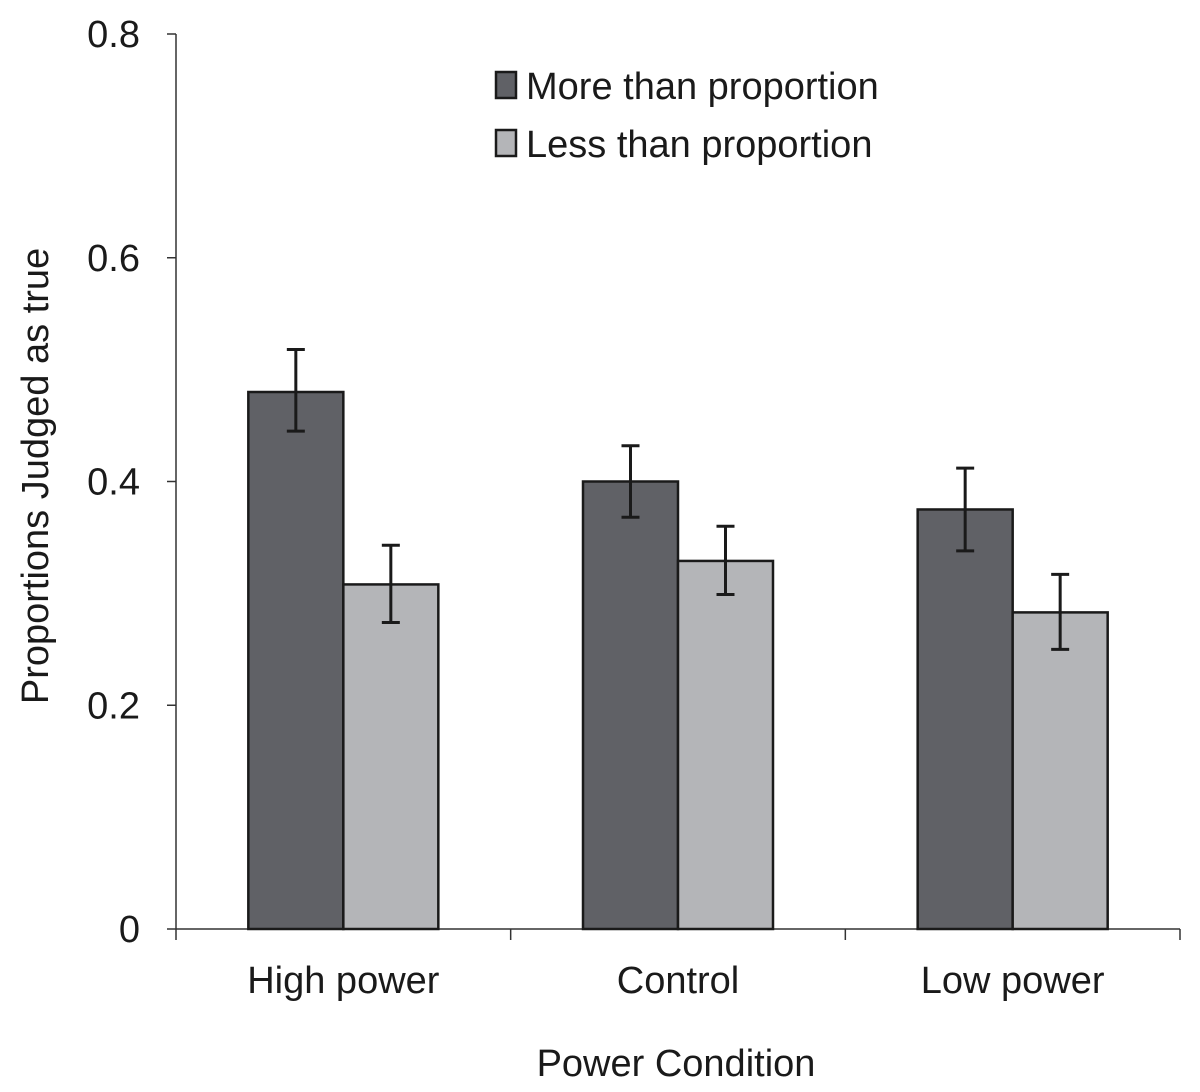 The image size is (1200, 1092). Describe the element at coordinates (1013, 981) in the screenshot. I see `x-tick-label: Low power` at that location.